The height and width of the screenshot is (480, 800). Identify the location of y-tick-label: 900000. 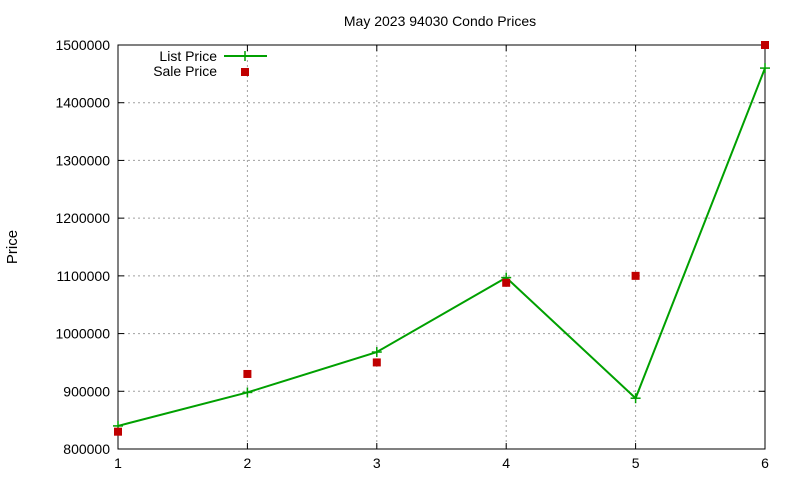
(86, 391).